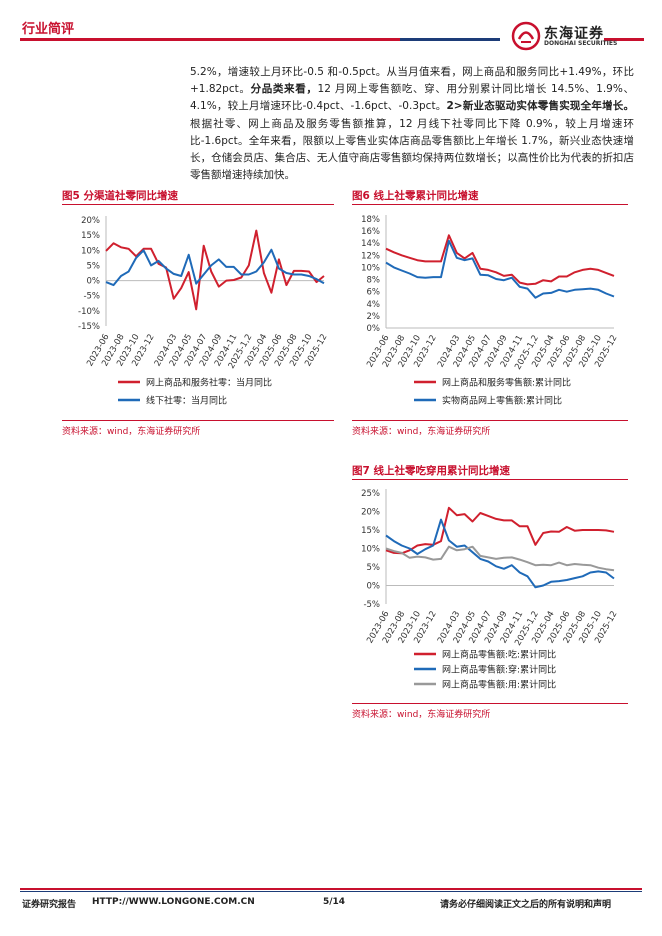  I want to click on y-tick-label: 12%, so click(370, 256).